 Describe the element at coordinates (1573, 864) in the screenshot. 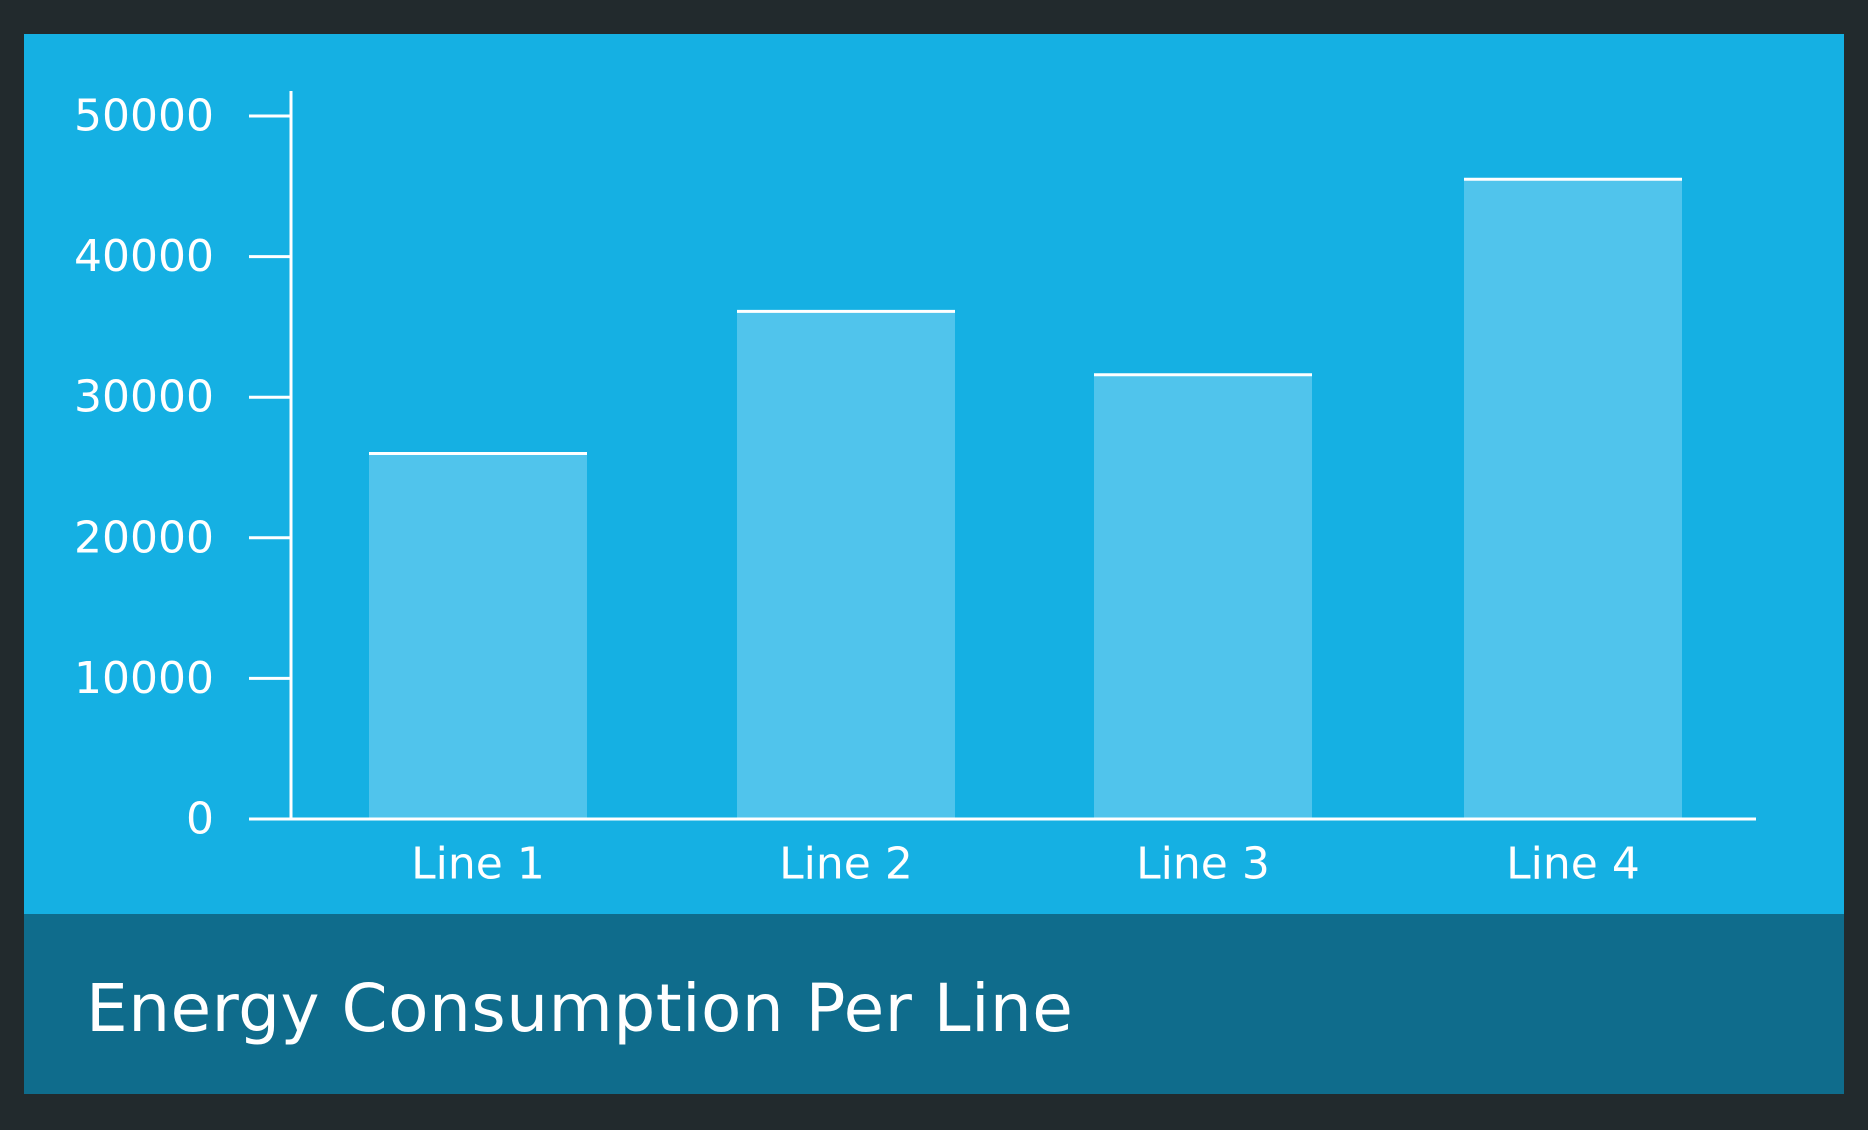

I see `x-tick-label: Line 4` at that location.